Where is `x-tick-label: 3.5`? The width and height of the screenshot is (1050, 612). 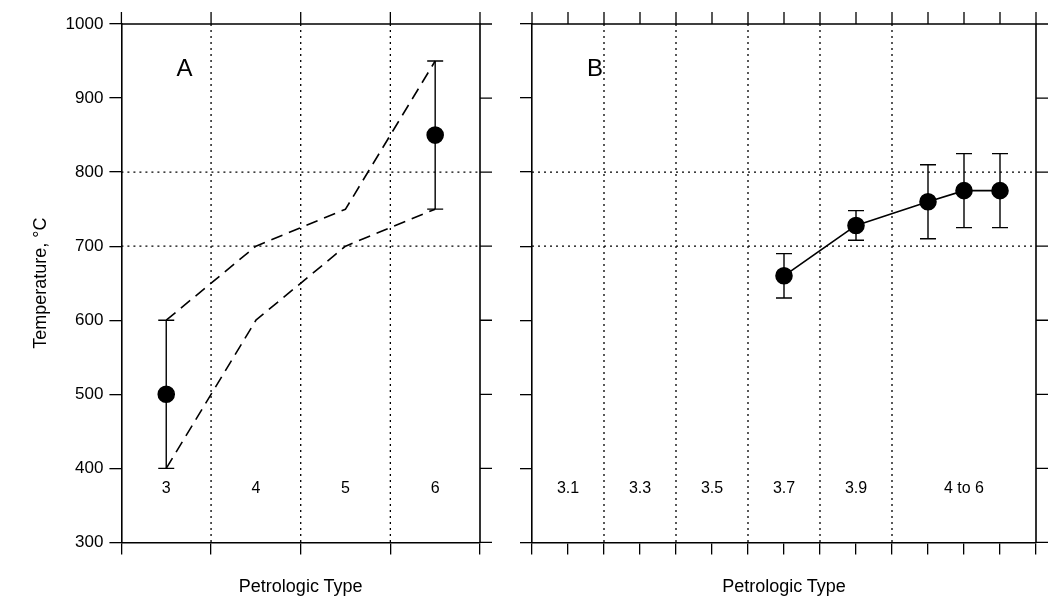
x-tick-label: 3.5 is located at coordinates (712, 488).